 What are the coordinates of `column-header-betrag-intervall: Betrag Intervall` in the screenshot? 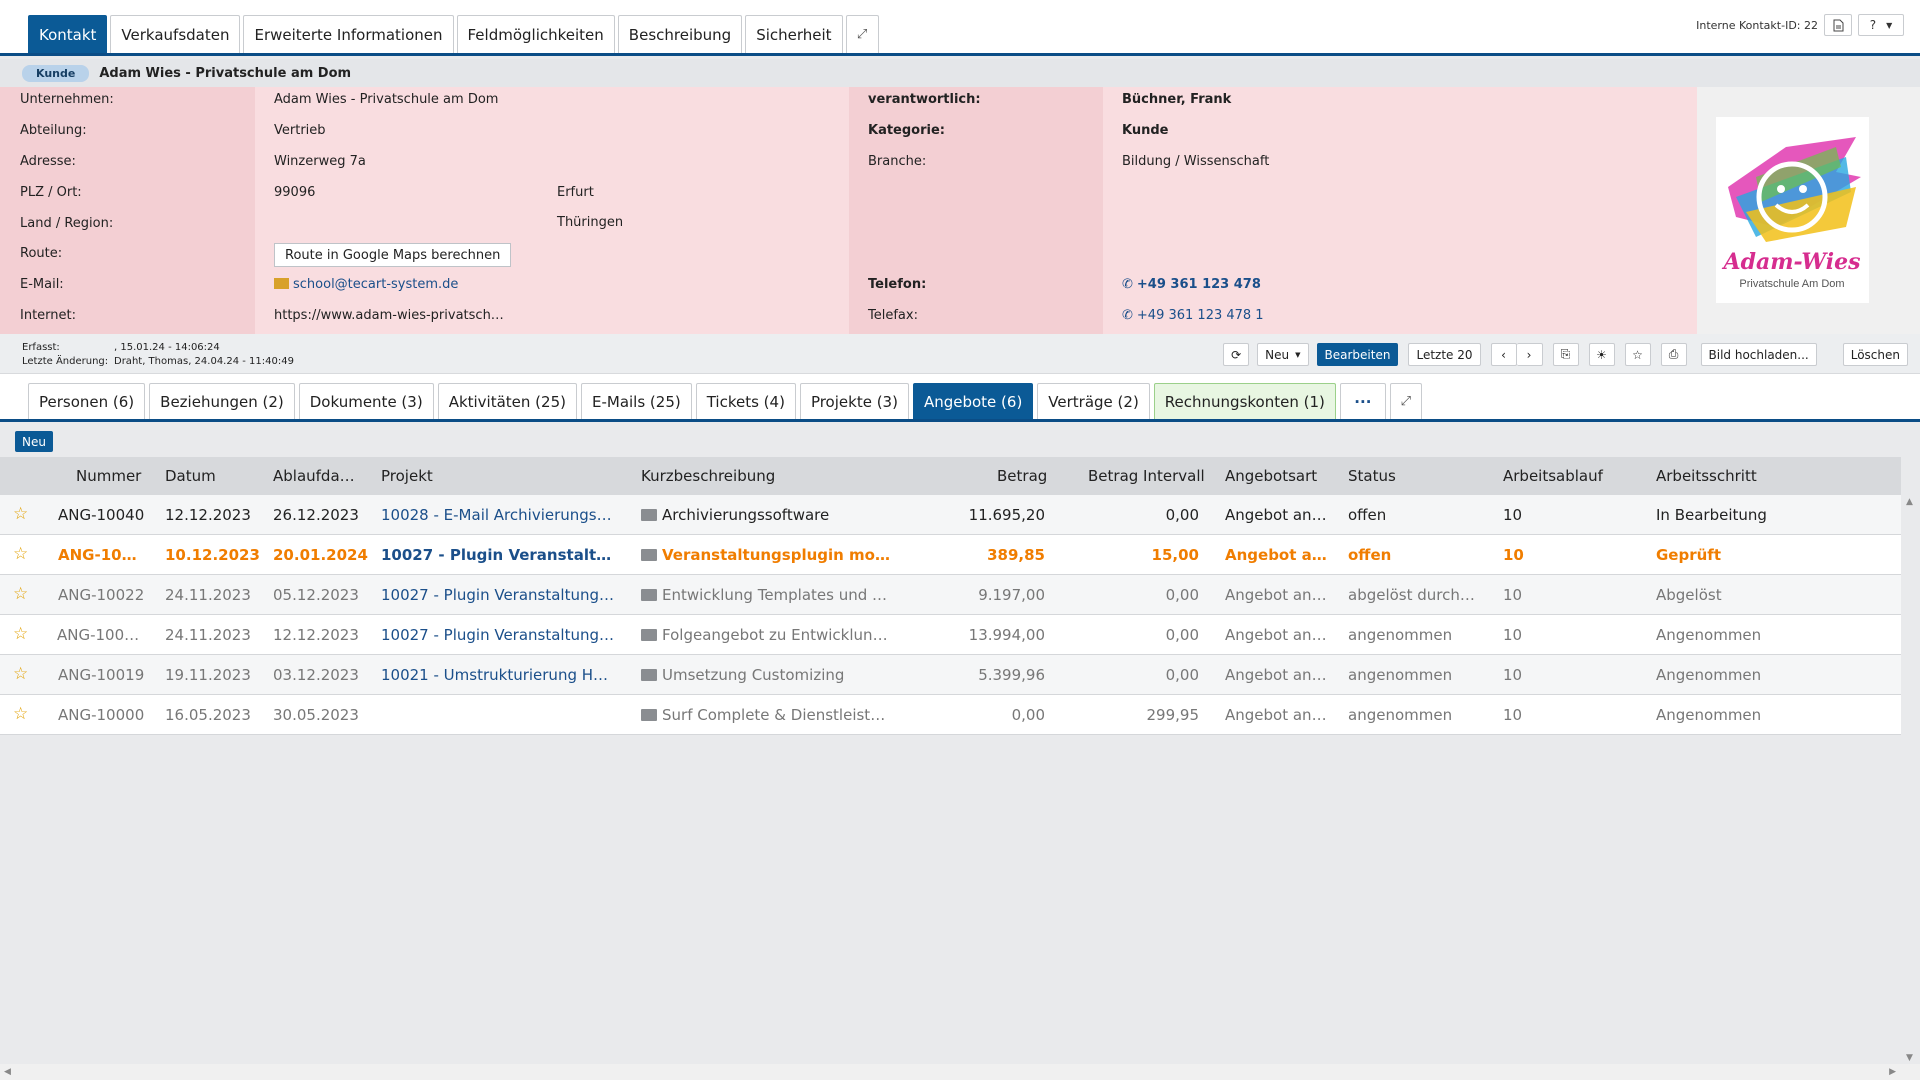 It's located at (1146, 476).